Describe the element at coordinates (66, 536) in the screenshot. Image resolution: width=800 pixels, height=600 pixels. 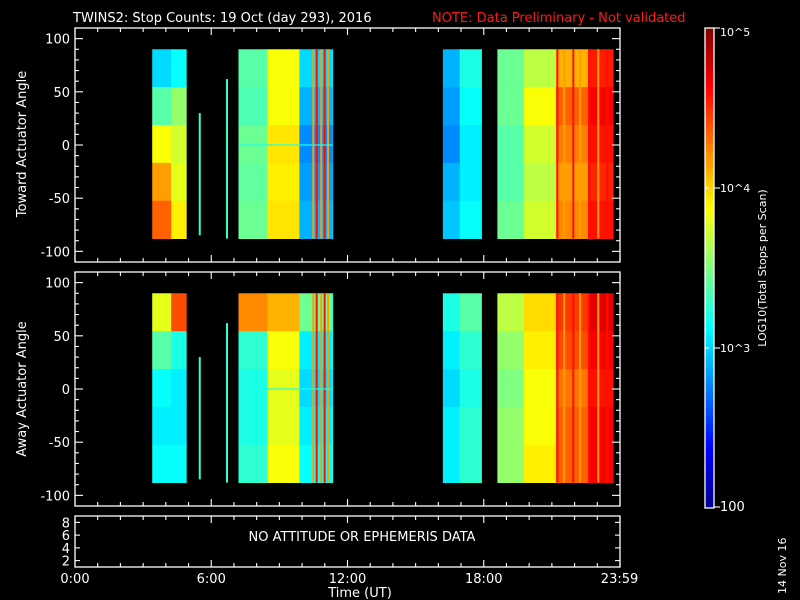
I see `ephem-y-tick-label: 6` at that location.